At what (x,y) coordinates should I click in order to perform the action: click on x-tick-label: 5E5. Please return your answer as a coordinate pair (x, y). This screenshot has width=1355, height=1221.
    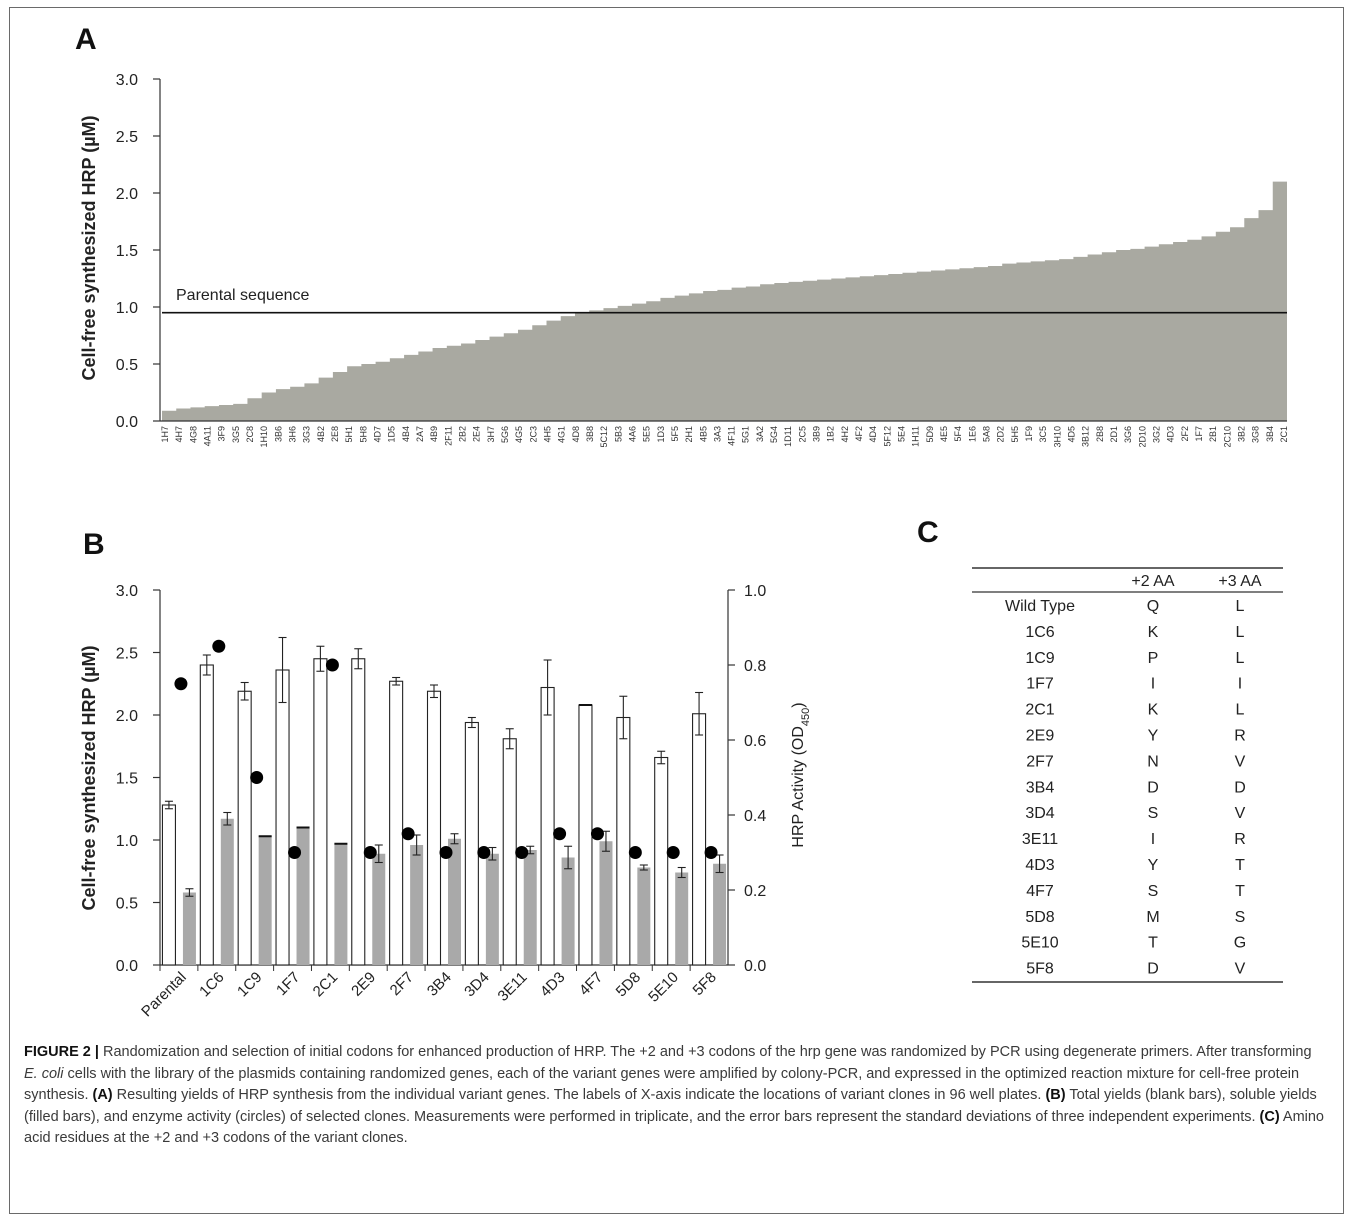
    Looking at the image, I should click on (647, 434).